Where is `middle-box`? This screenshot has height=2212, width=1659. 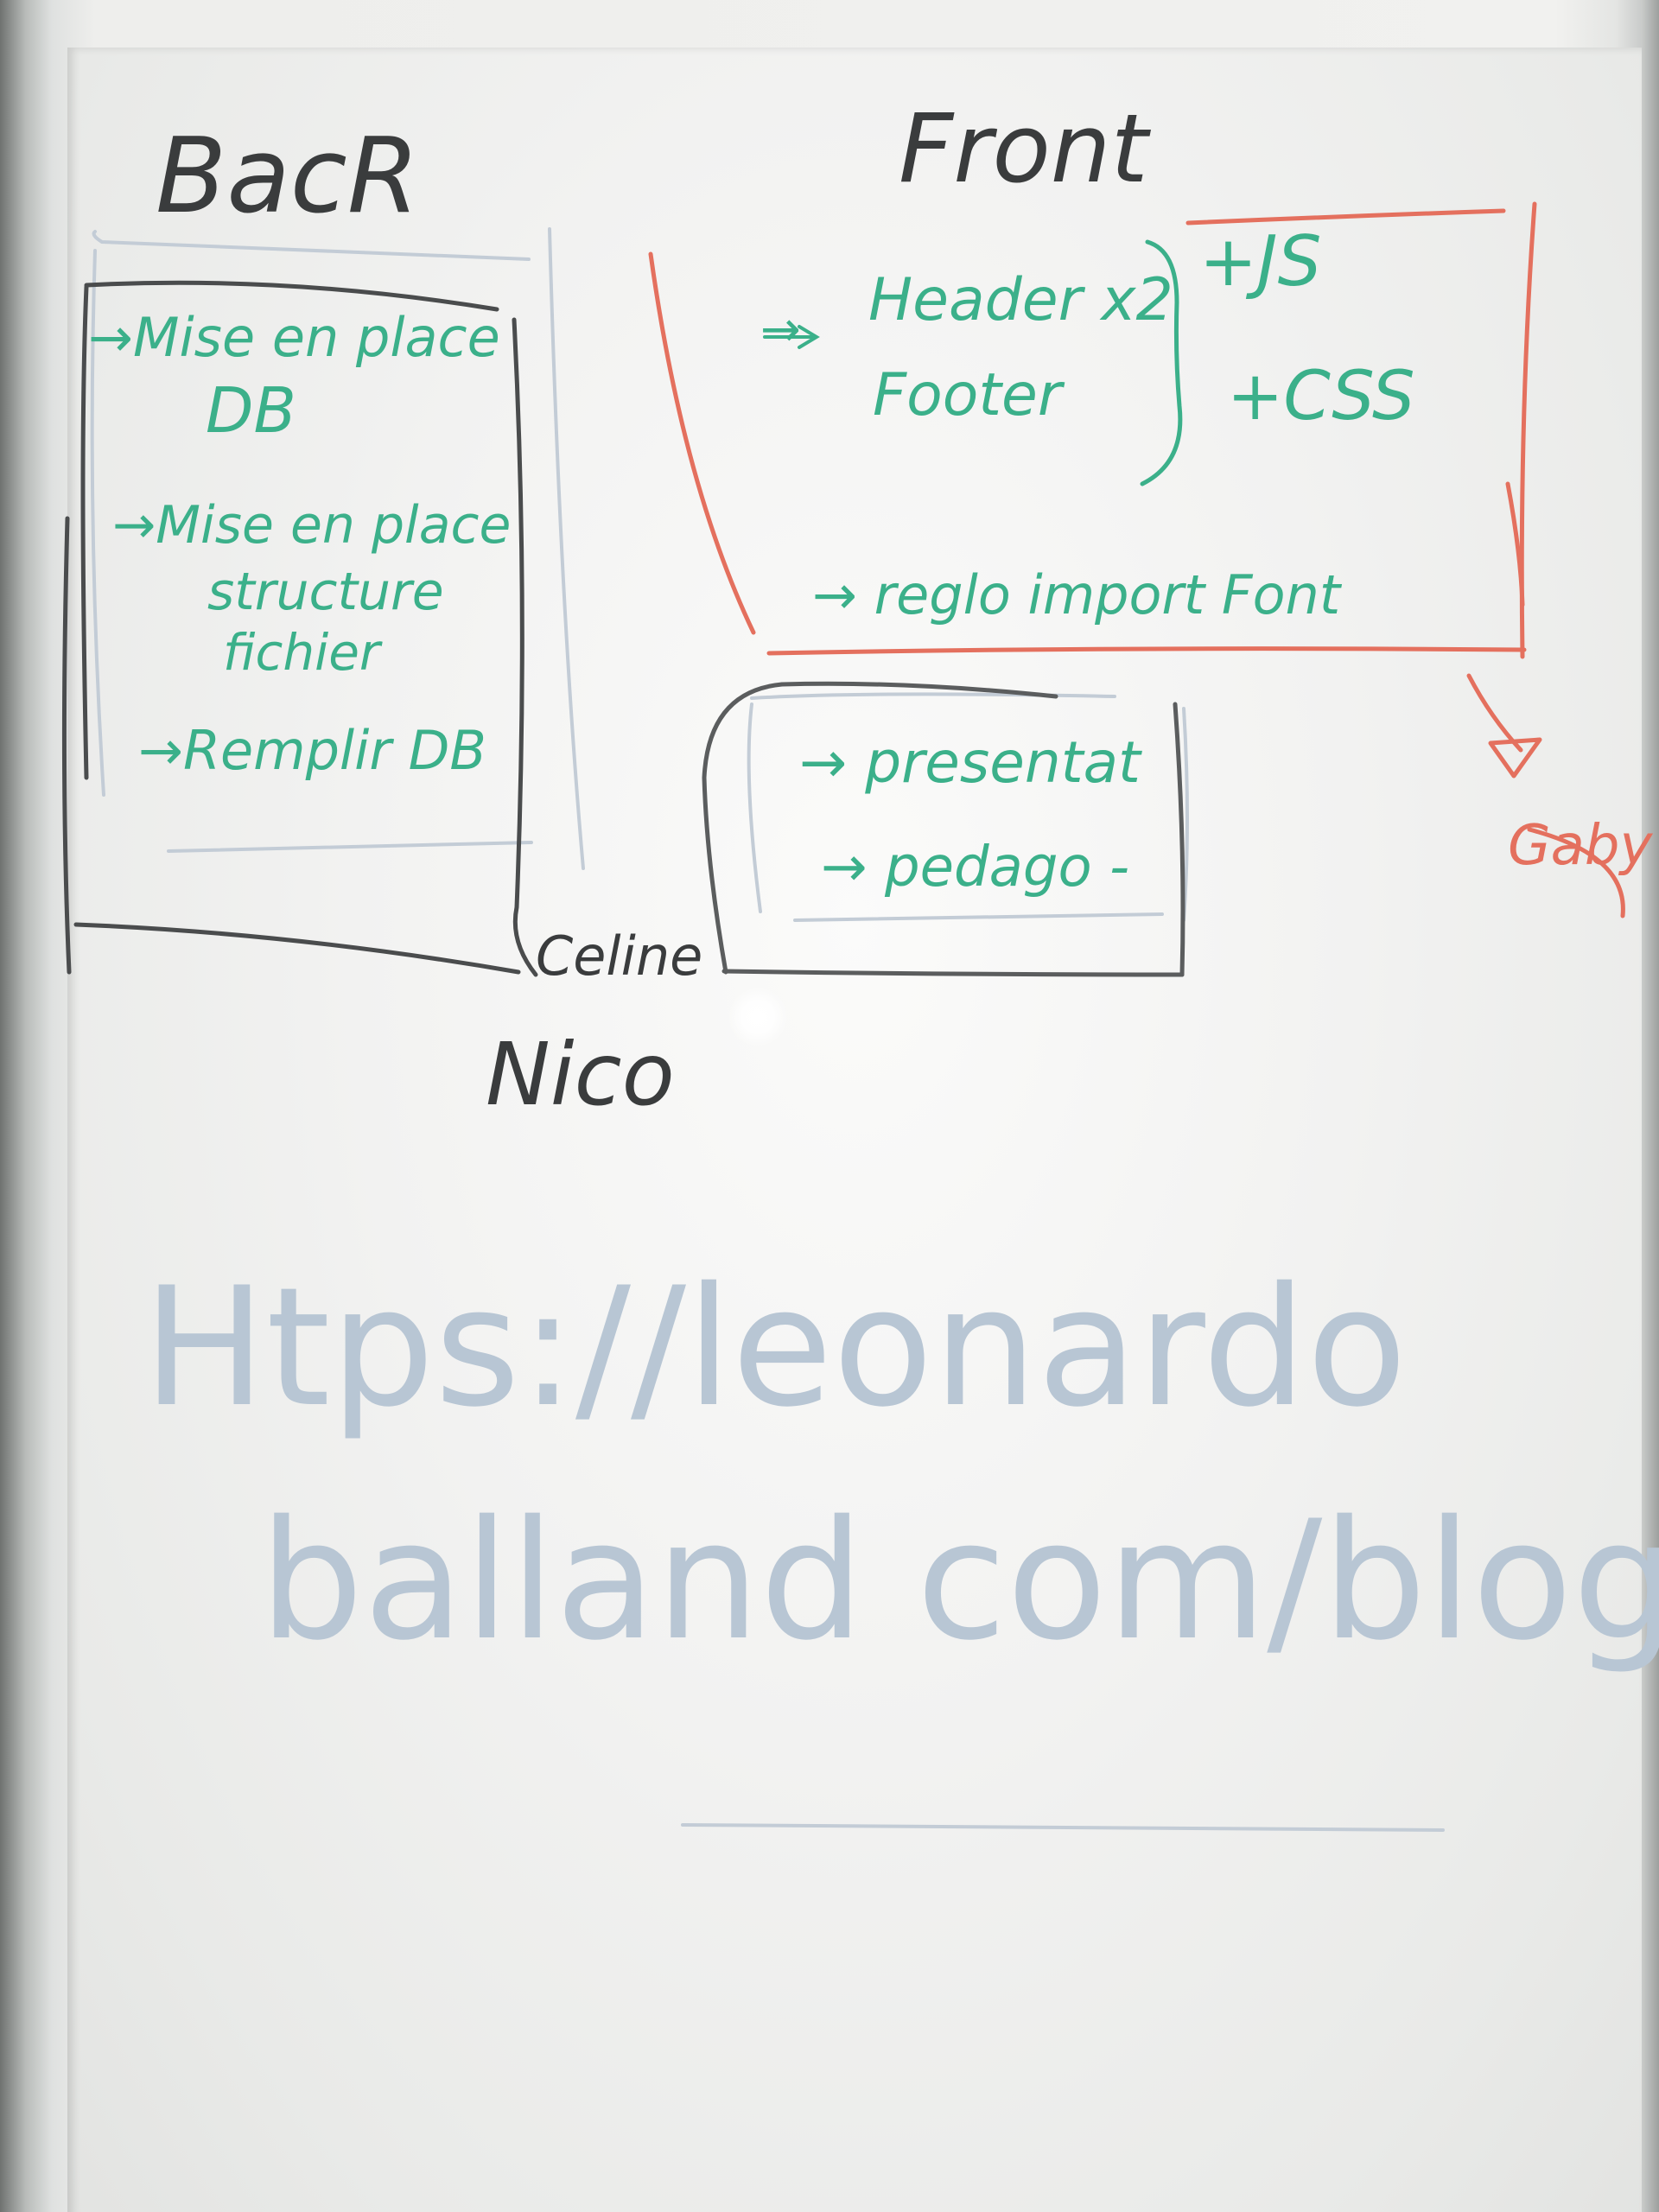 middle-box is located at coordinates (943, 829).